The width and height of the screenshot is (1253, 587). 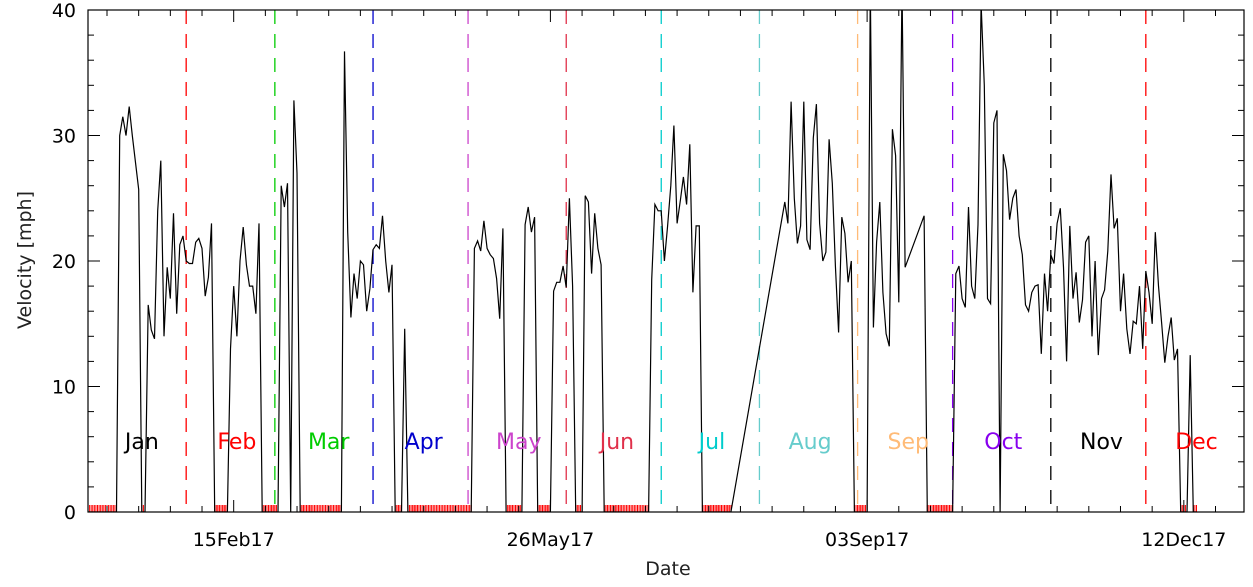 I want to click on month-label-mar: Mar, so click(x=329, y=442).